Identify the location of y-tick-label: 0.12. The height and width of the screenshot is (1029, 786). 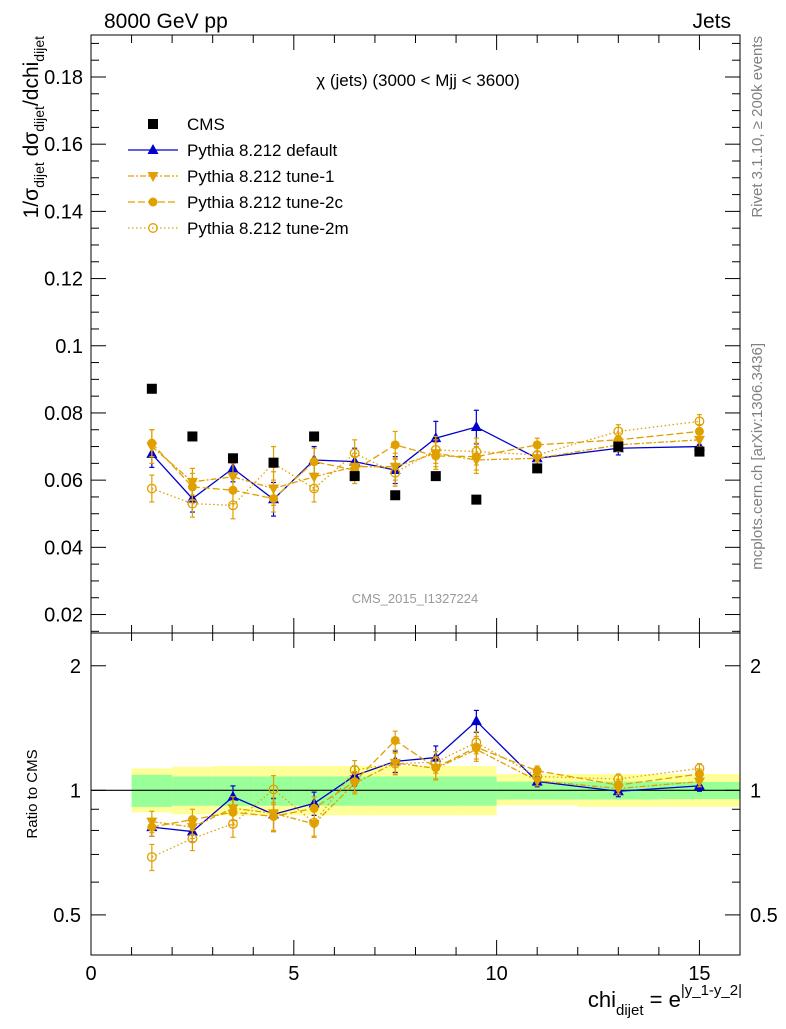
(63, 280).